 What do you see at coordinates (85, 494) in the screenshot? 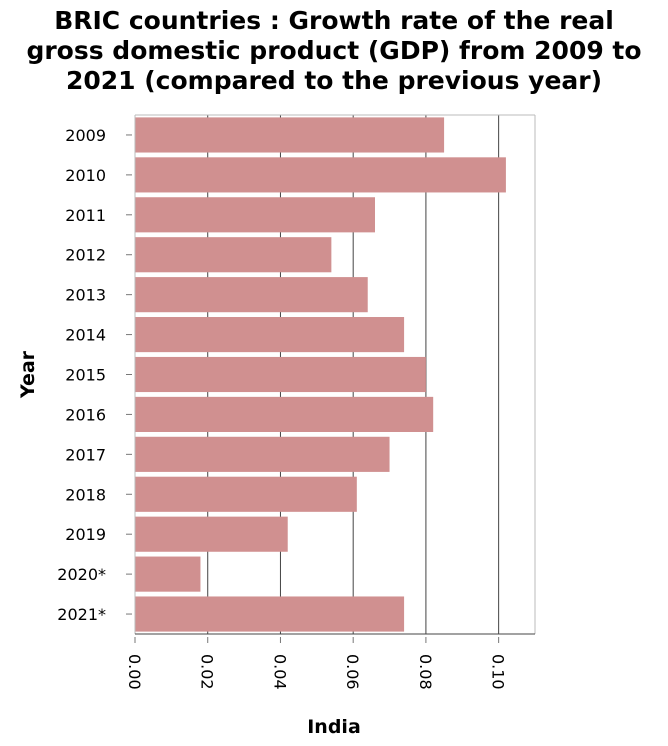
I see `y-tick-label-2018: 2018` at bounding box center [85, 494].